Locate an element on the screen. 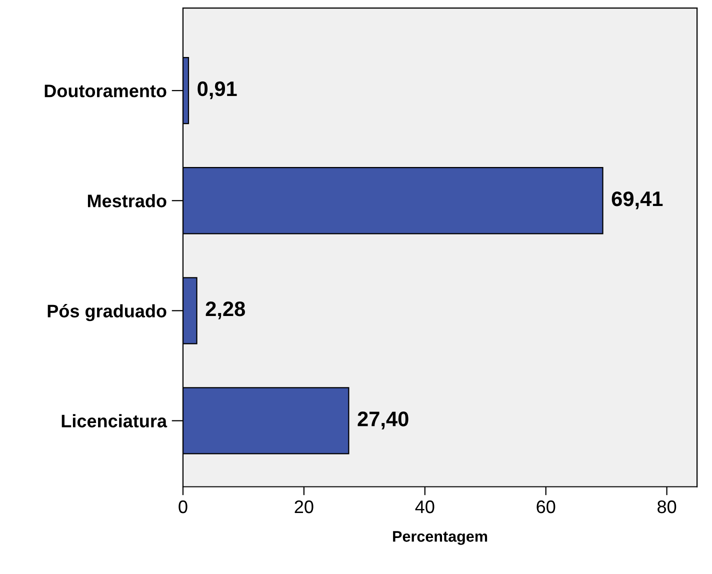  y-tick-label: Mestrado is located at coordinates (127, 201).